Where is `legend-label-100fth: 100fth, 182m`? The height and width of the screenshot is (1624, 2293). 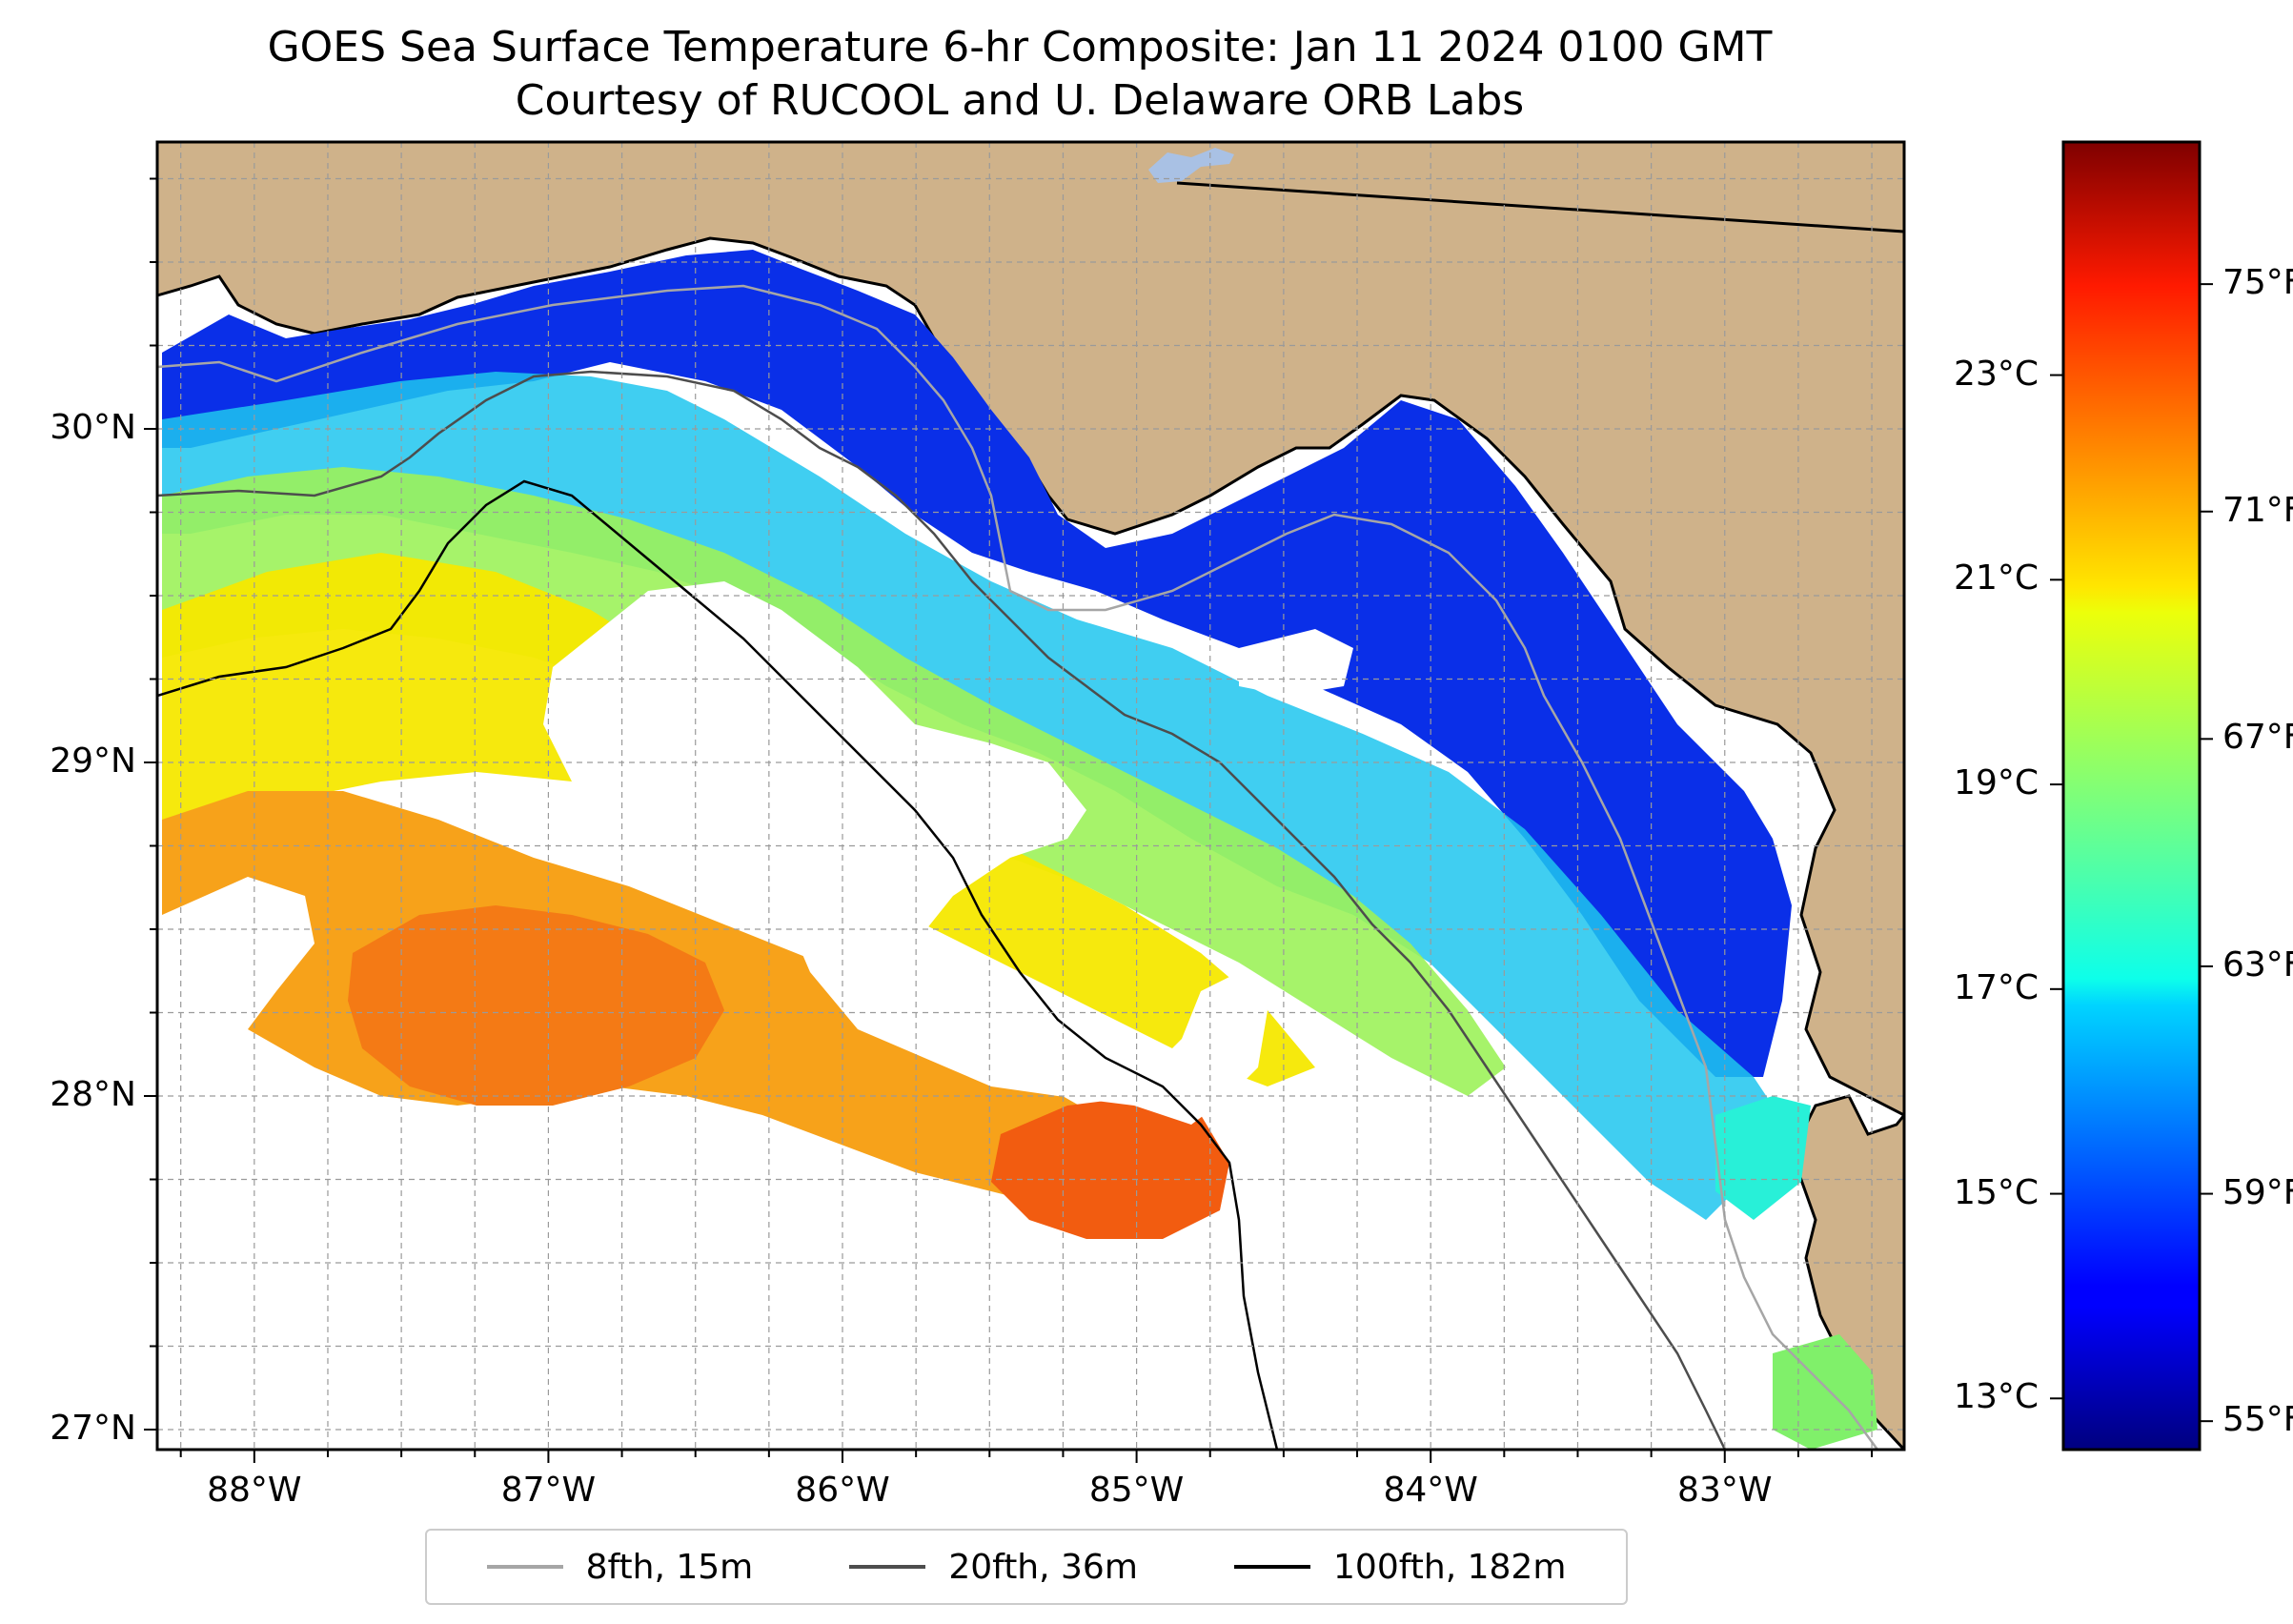 legend-label-100fth: 100fth, 182m is located at coordinates (1450, 1567).